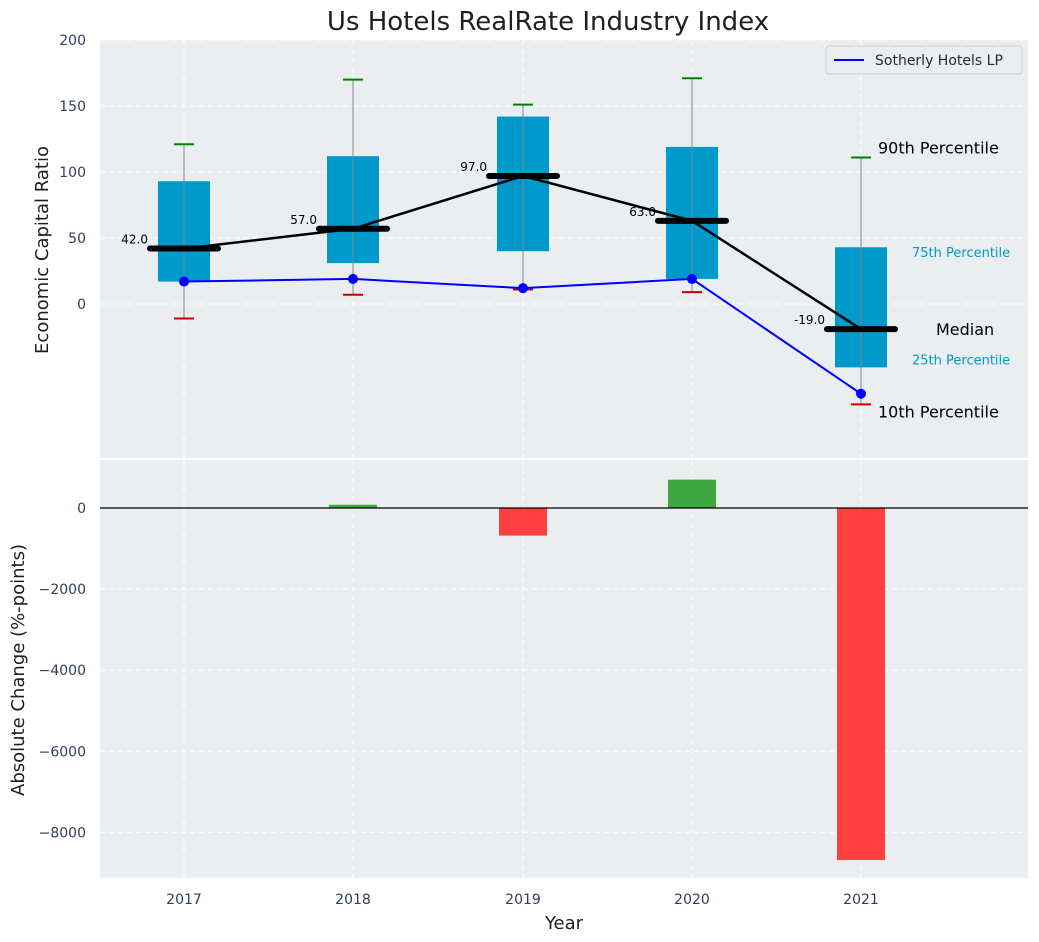 The width and height of the screenshot is (1039, 942). I want to click on median-trend-line, so click(522, 252).